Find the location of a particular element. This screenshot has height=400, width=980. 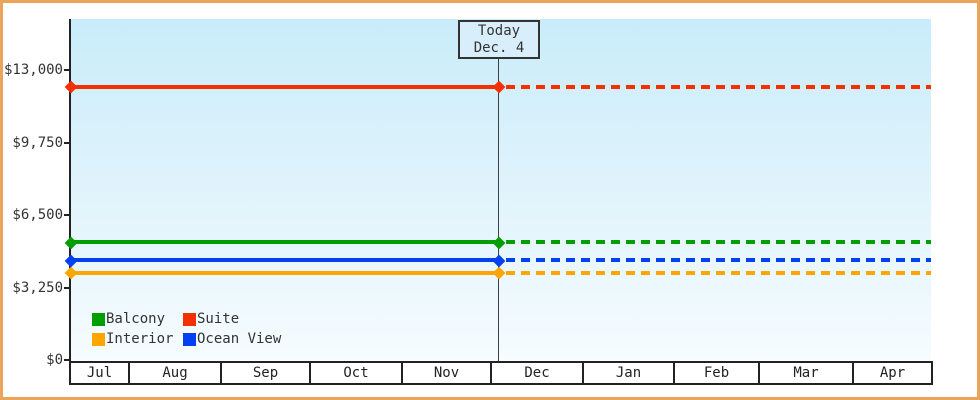

legend-label: Suite is located at coordinates (218, 319).